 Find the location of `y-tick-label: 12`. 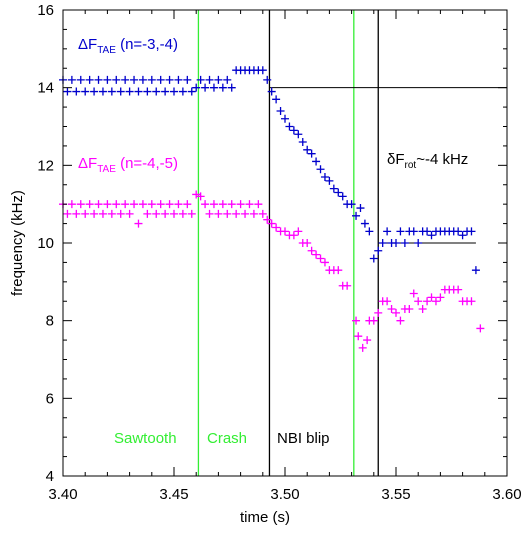

y-tick-label: 12 is located at coordinates (45, 165).